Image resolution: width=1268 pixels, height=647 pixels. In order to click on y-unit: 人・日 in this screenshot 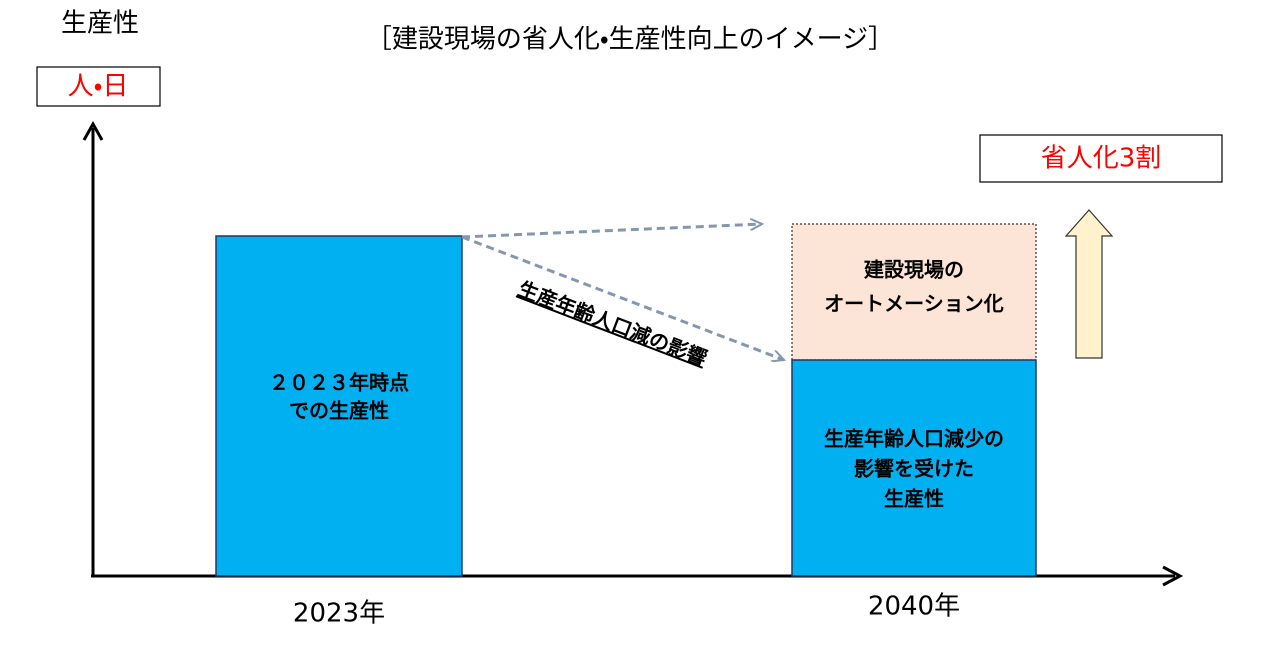, I will do `click(98, 87)`.